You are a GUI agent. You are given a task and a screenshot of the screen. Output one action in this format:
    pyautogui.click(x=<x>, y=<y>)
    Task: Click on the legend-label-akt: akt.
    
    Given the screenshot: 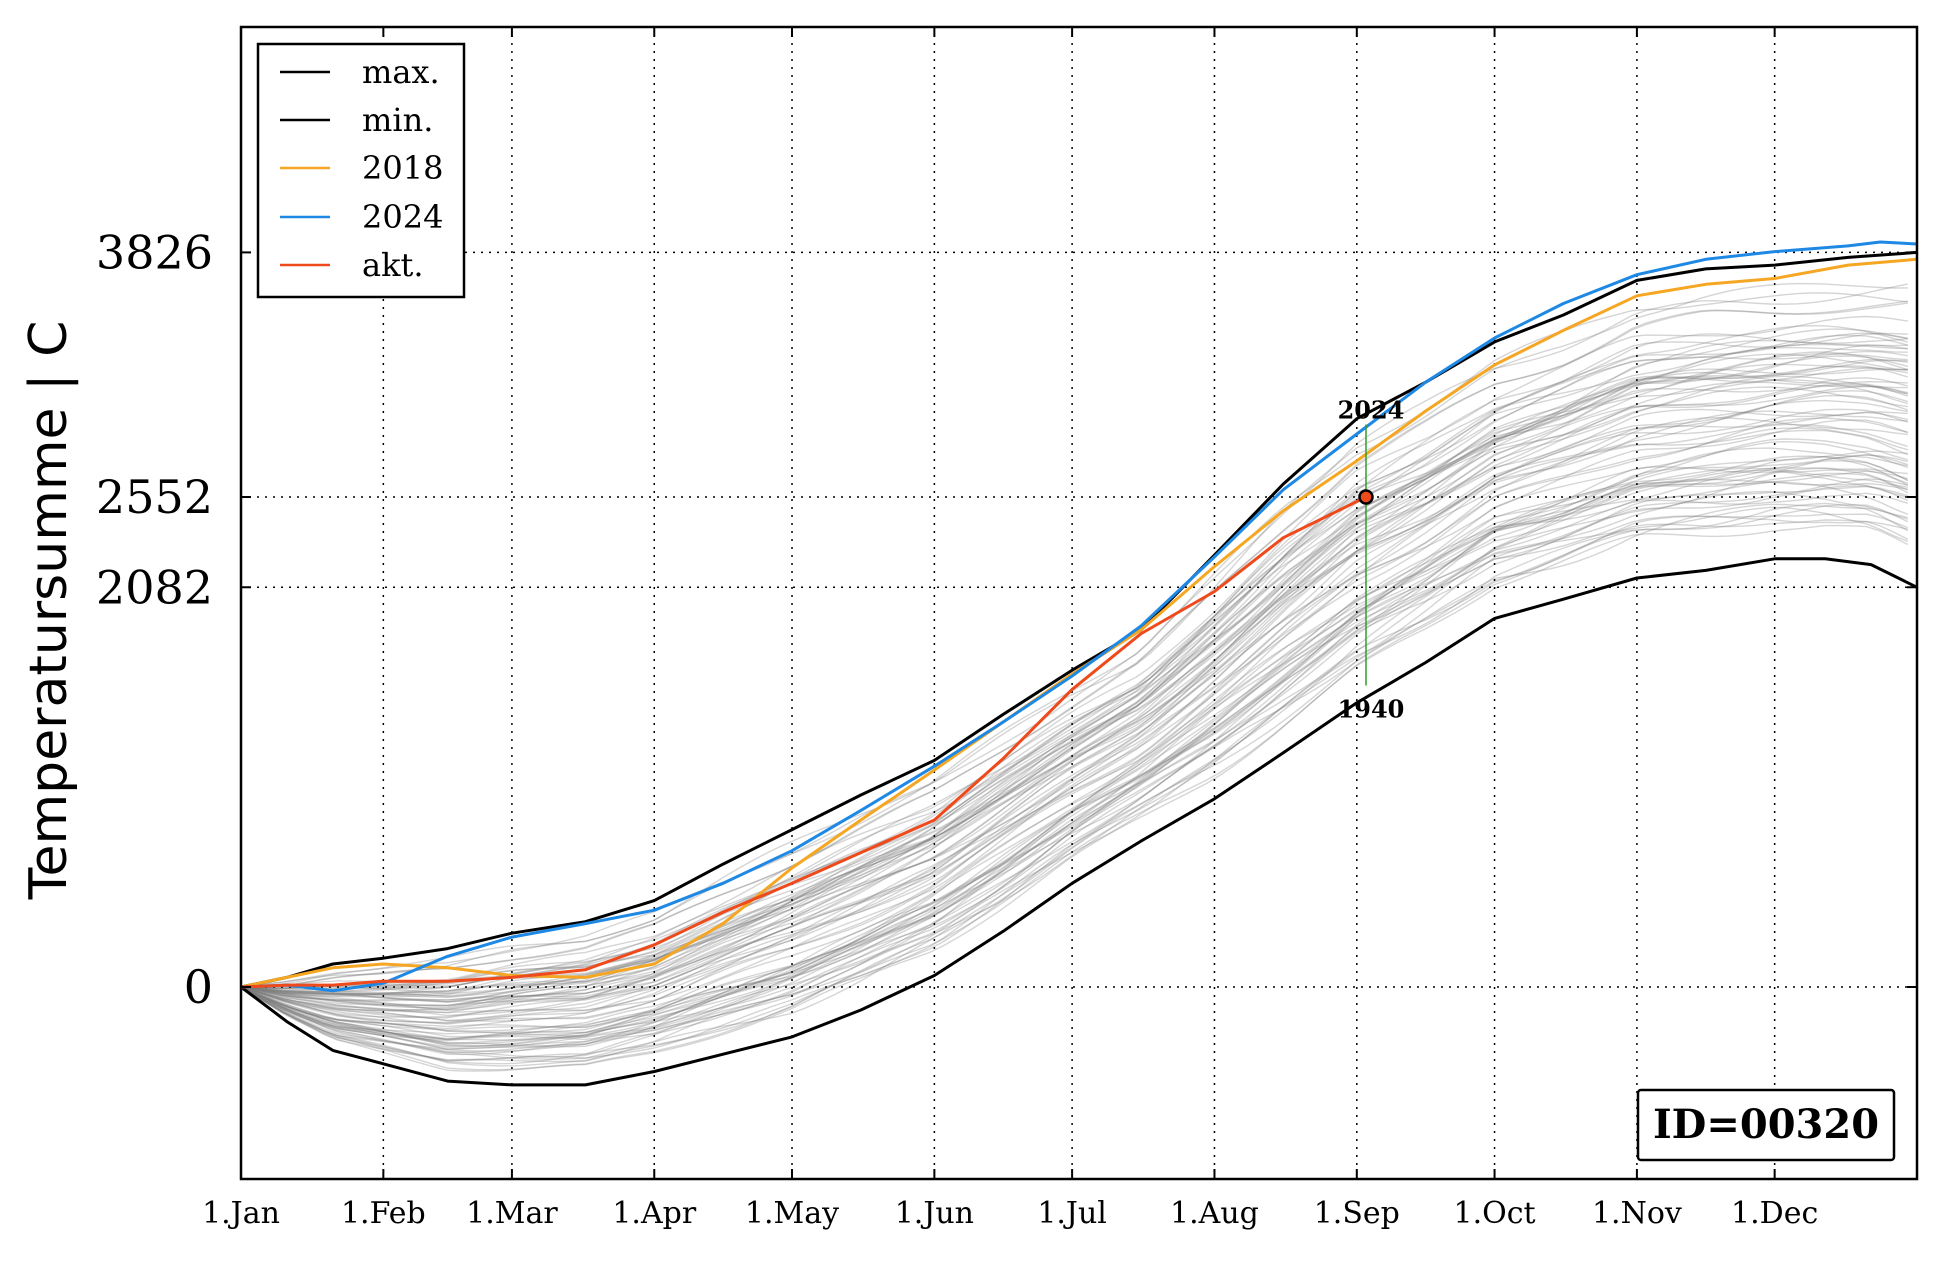 What is the action you would take?
    pyautogui.click(x=393, y=265)
    